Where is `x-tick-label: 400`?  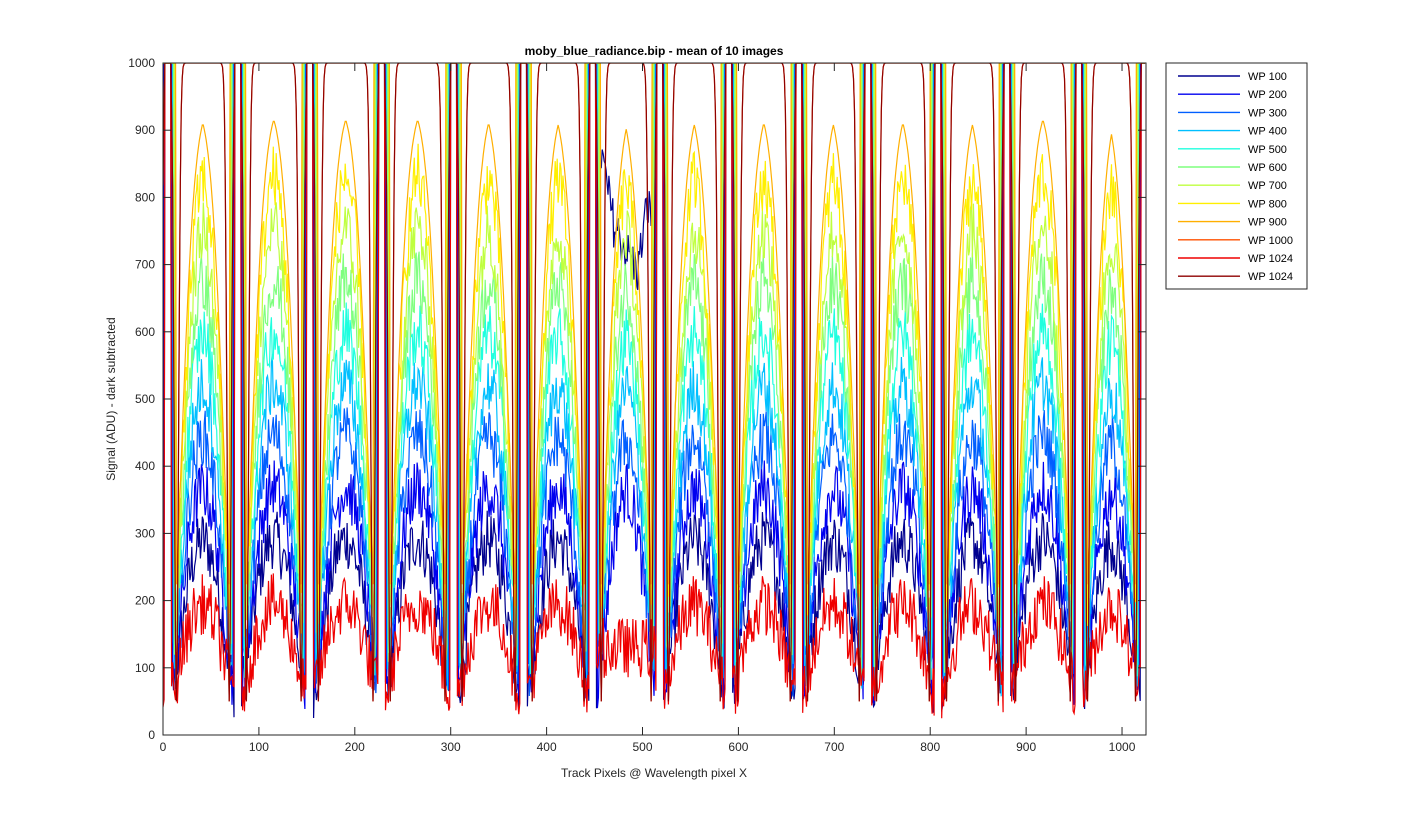
x-tick-label: 400 is located at coordinates (547, 747).